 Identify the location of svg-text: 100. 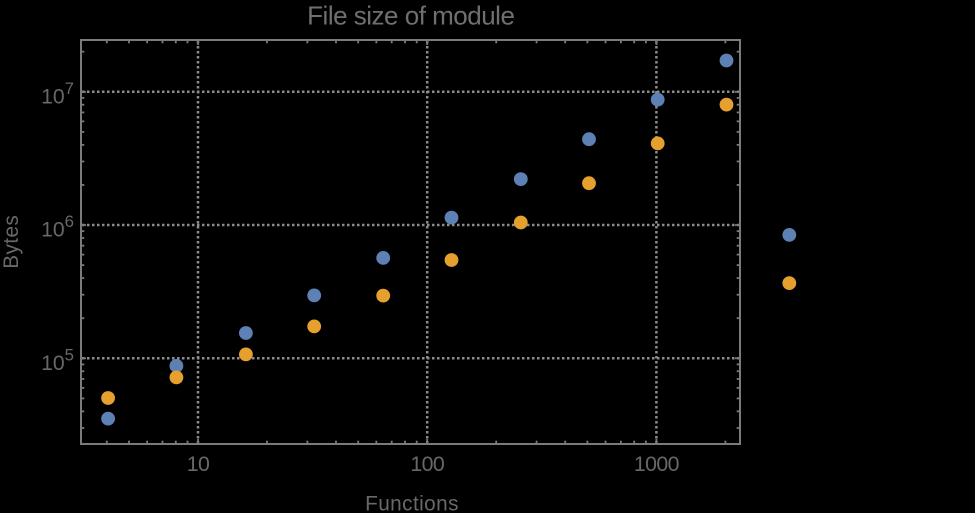
(427, 464).